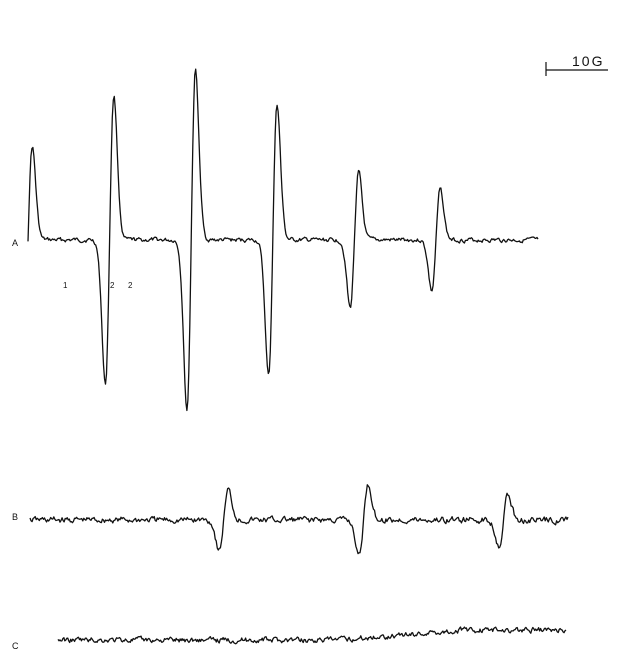 The image size is (620, 654). Describe the element at coordinates (15, 517) in the screenshot. I see `trace-label-b: B` at that location.